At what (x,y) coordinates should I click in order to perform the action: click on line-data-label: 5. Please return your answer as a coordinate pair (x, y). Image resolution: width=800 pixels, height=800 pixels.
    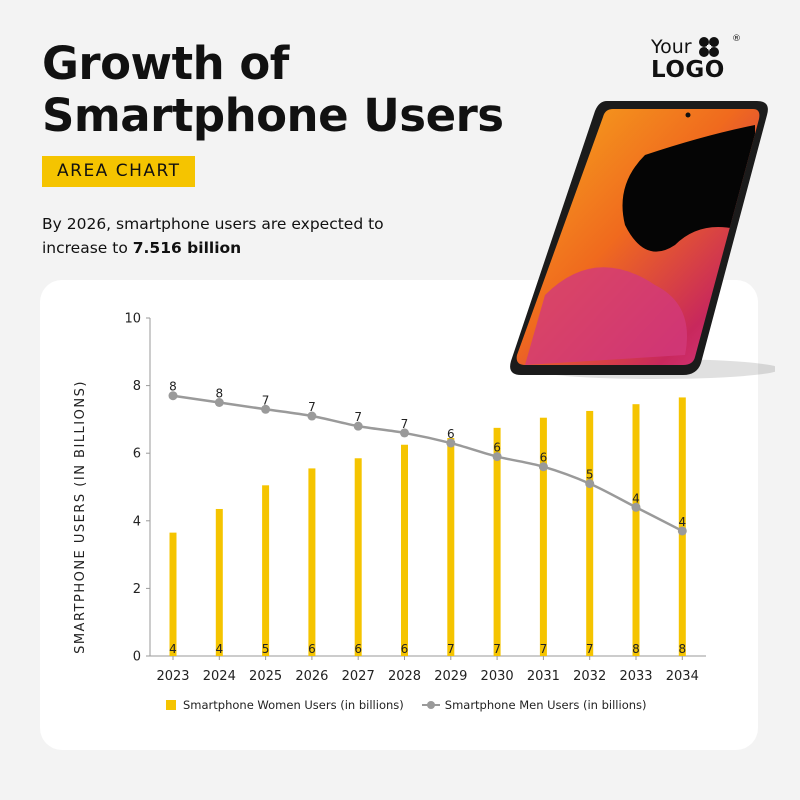
    Looking at the image, I should click on (590, 475).